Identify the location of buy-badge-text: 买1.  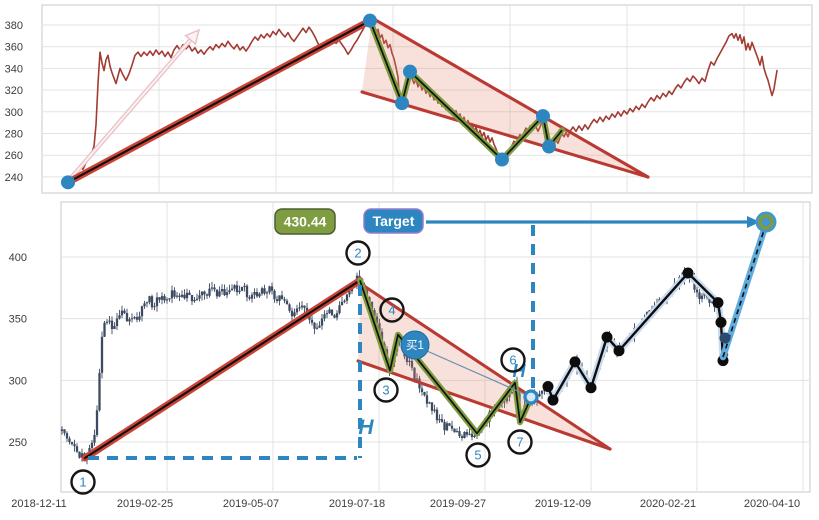
(415, 345).